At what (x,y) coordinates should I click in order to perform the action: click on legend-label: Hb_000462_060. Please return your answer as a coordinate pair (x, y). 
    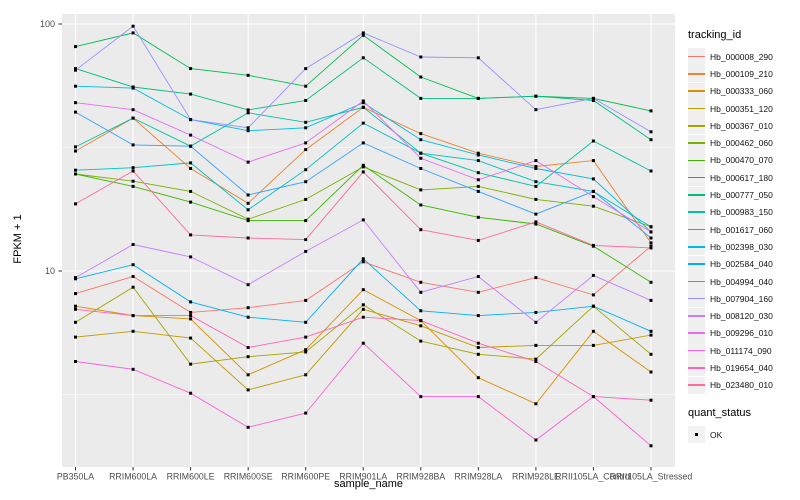
    Looking at the image, I should click on (741, 143).